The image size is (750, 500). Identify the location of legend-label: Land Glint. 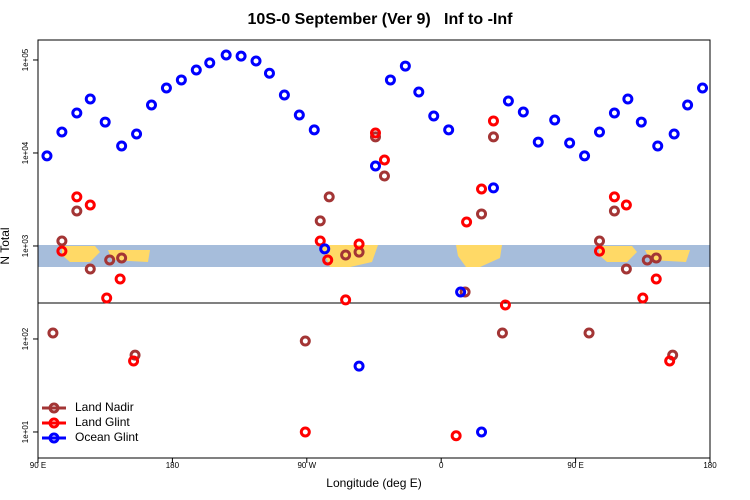
(102, 422).